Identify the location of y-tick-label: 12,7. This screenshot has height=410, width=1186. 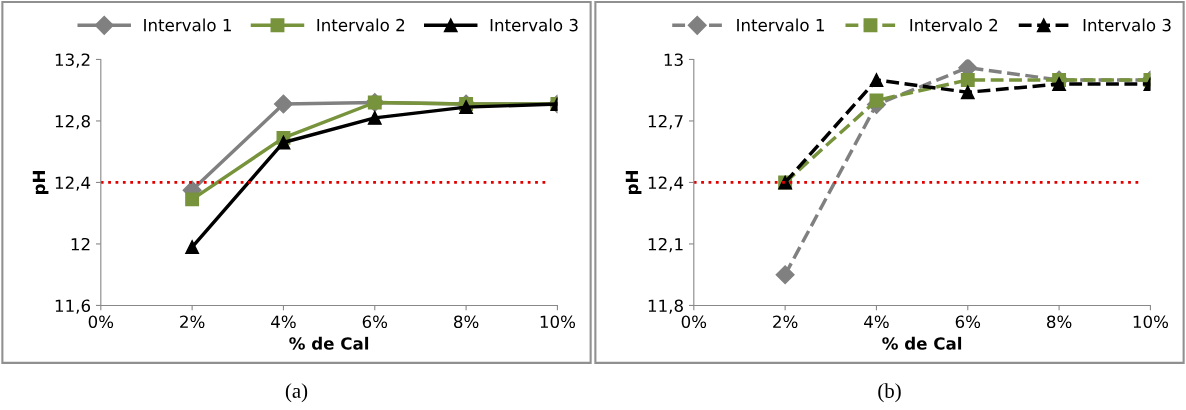
(665, 122).